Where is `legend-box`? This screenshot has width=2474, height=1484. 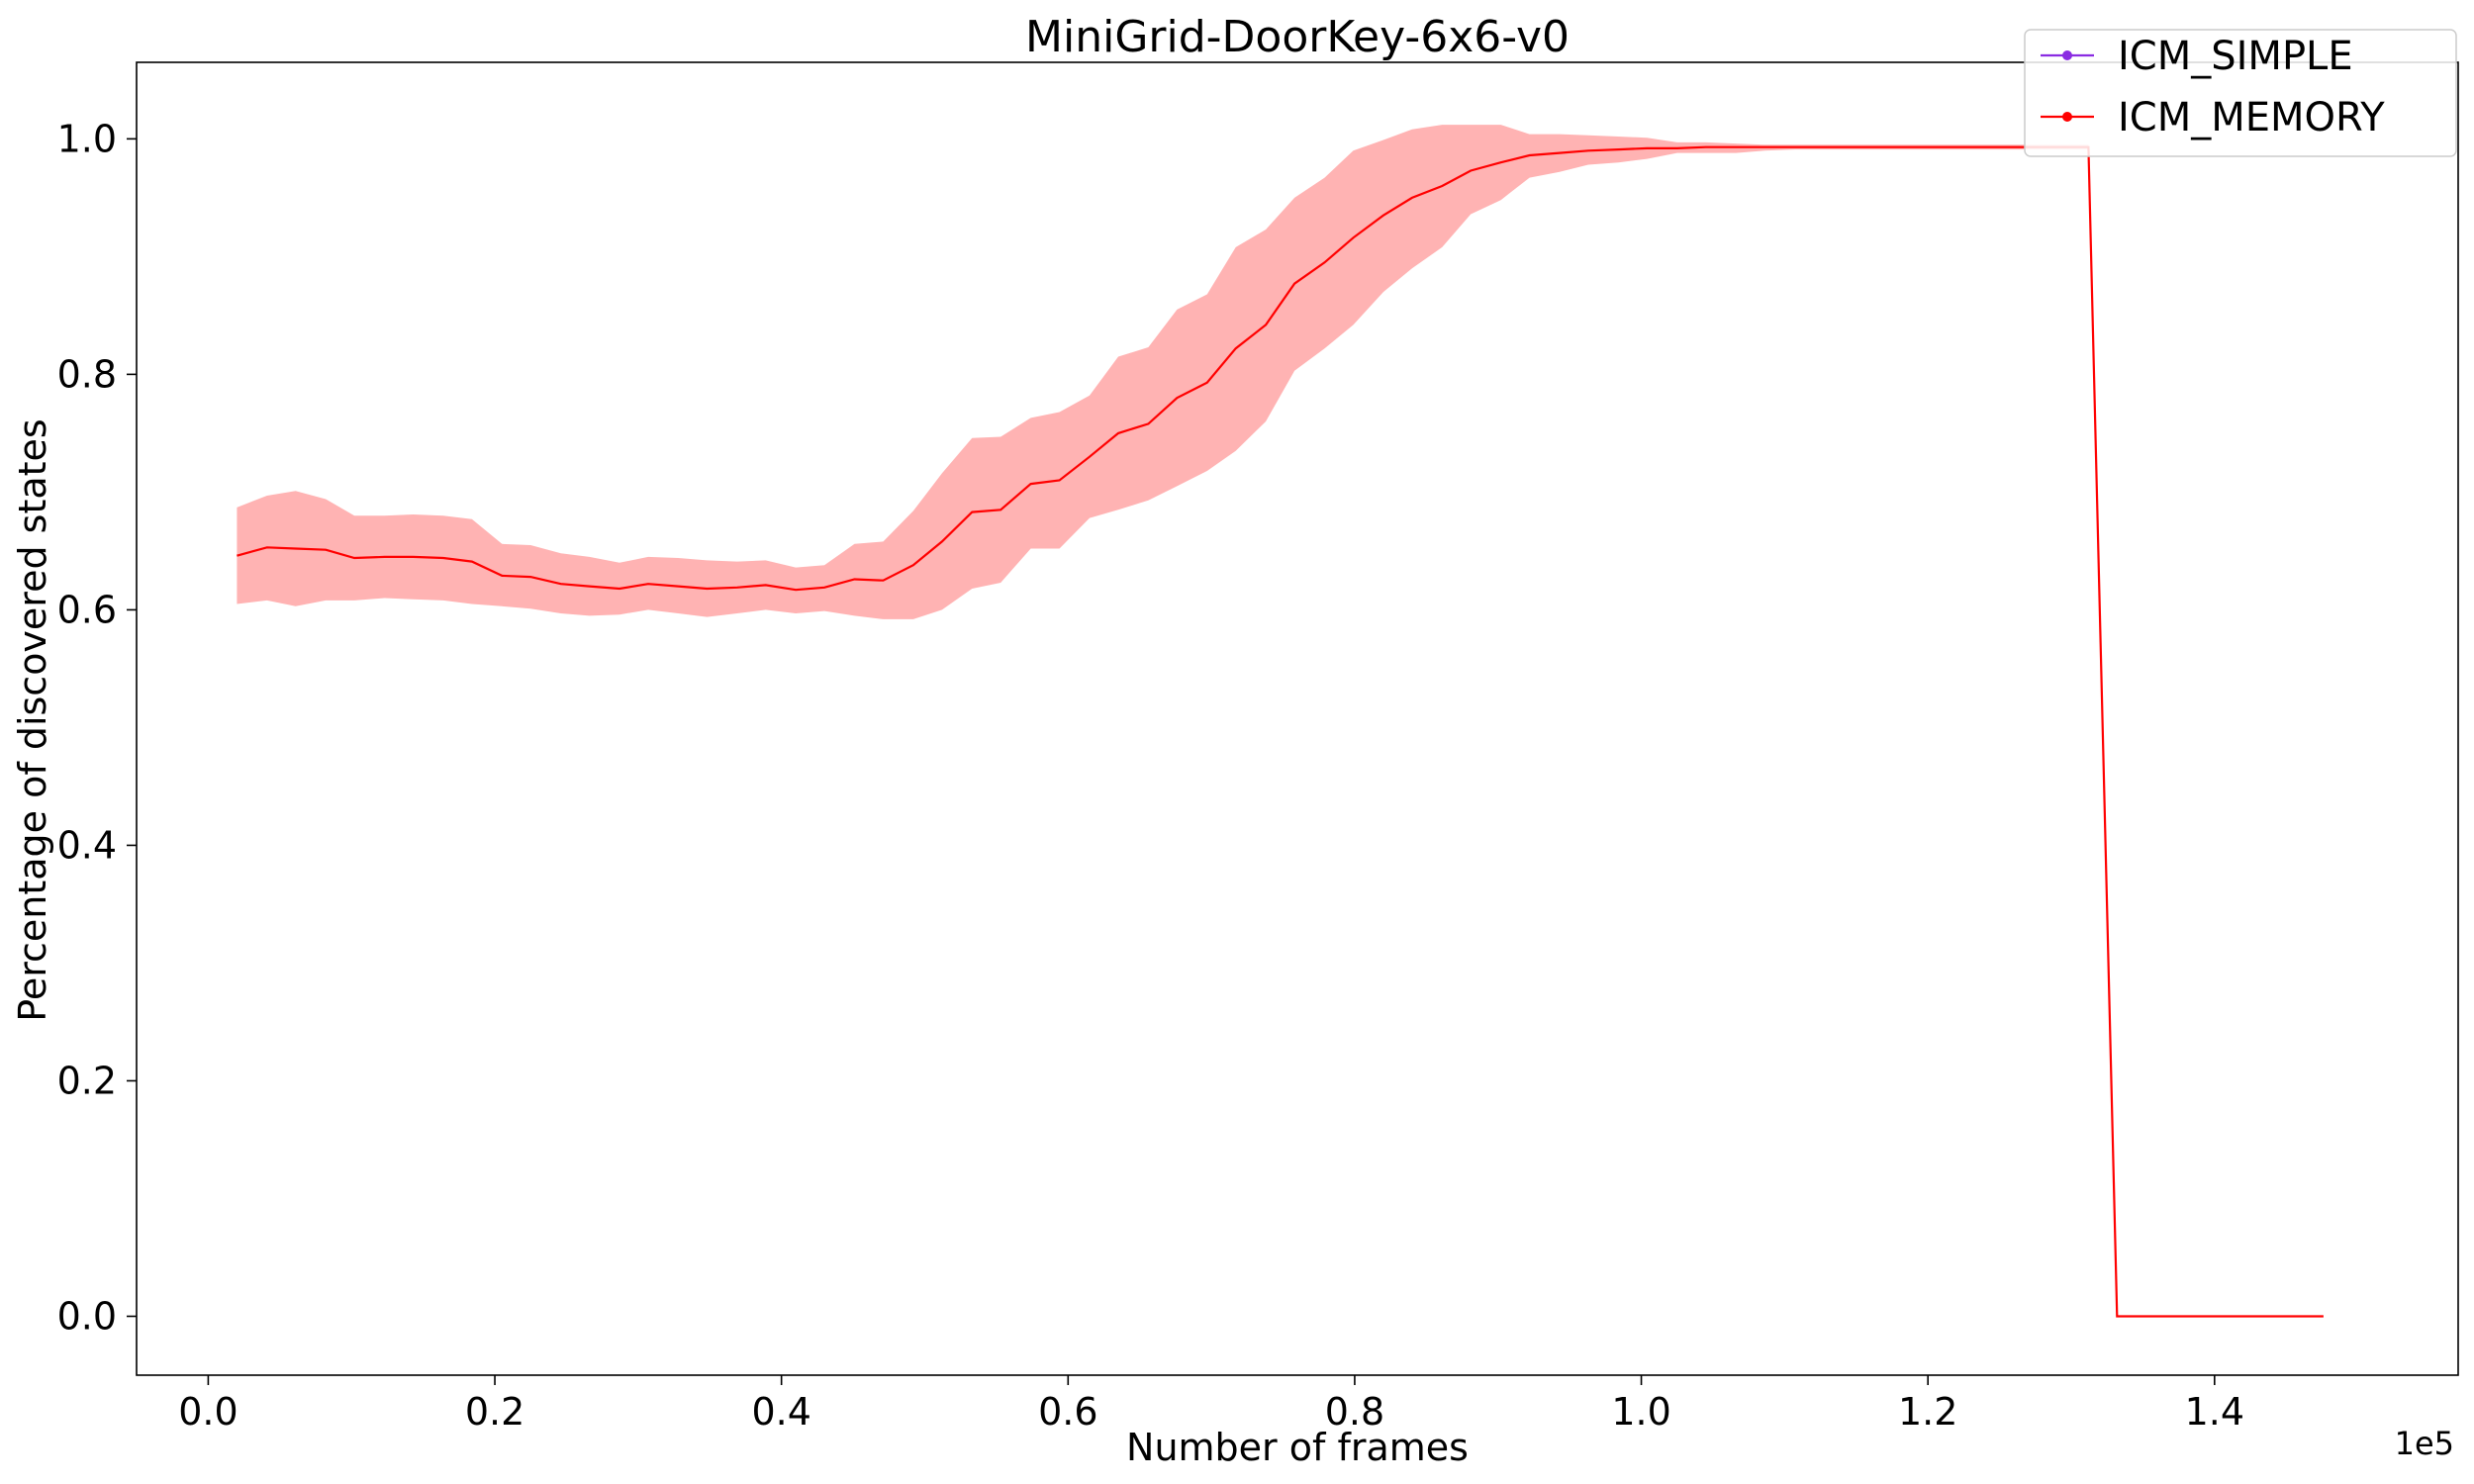 legend-box is located at coordinates (2241, 93).